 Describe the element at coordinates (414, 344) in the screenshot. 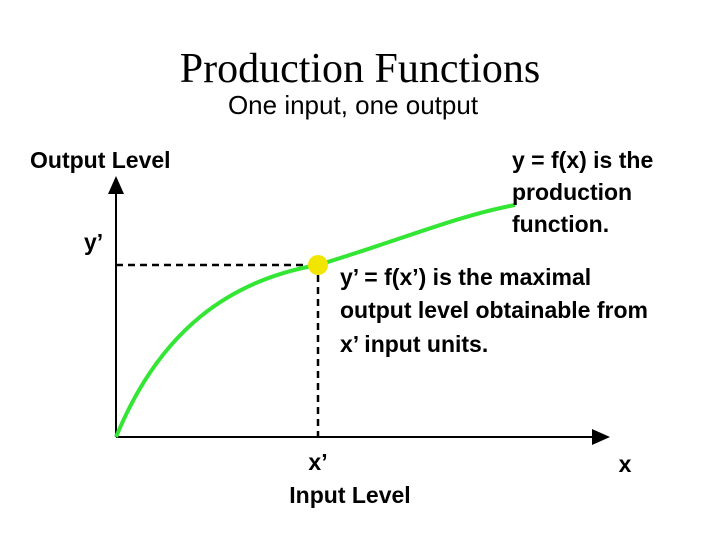

I see `point-note: x’ input units.` at that location.